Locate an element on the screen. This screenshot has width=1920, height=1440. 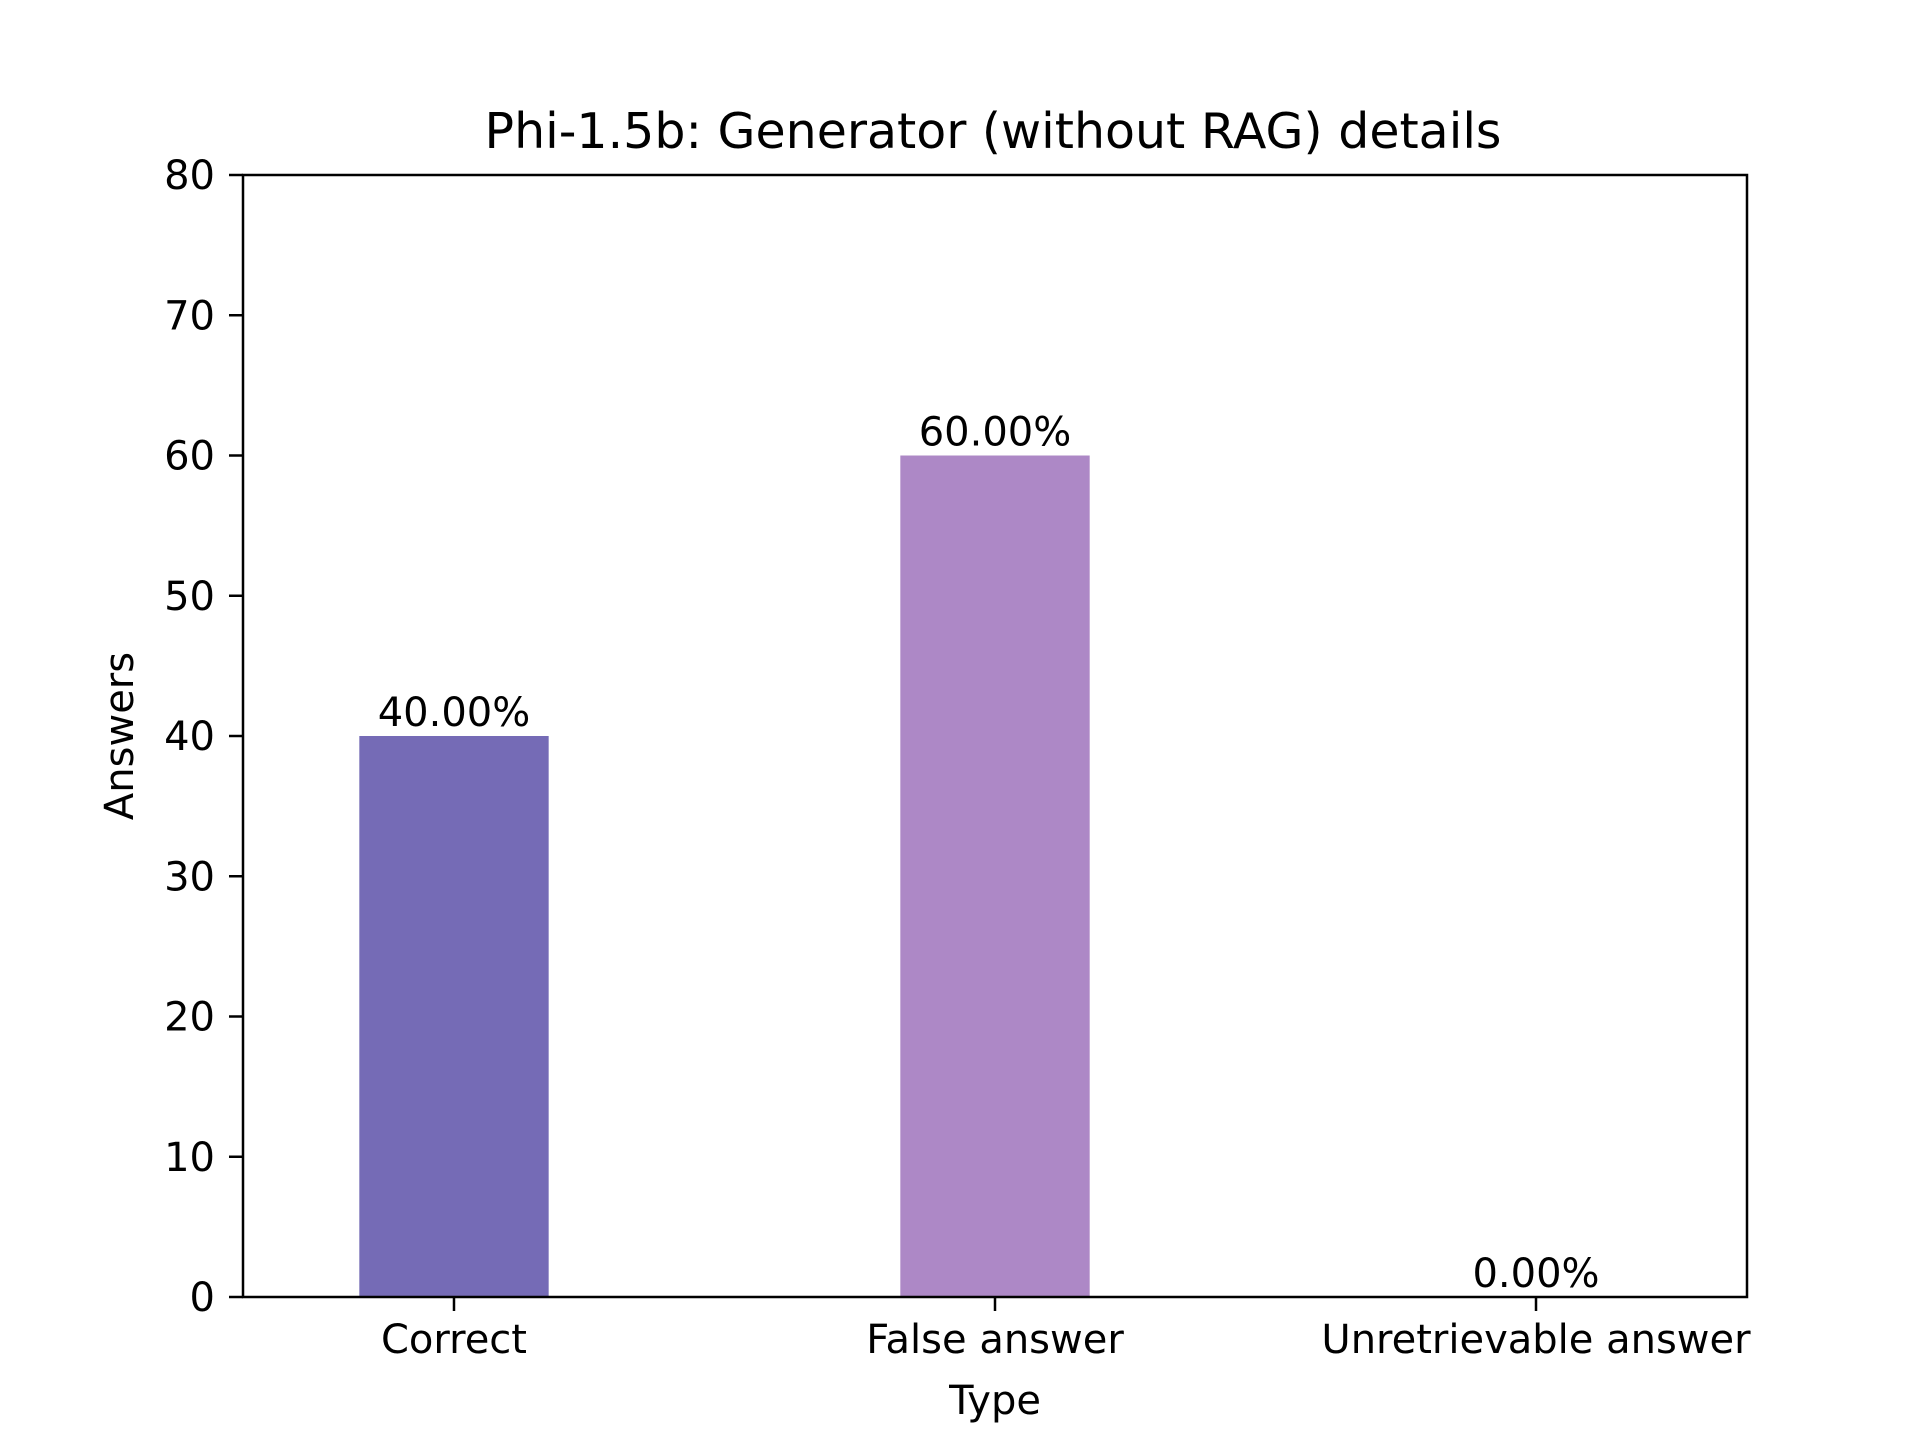
data-label-false-answer: 60.00% is located at coordinates (995, 433).